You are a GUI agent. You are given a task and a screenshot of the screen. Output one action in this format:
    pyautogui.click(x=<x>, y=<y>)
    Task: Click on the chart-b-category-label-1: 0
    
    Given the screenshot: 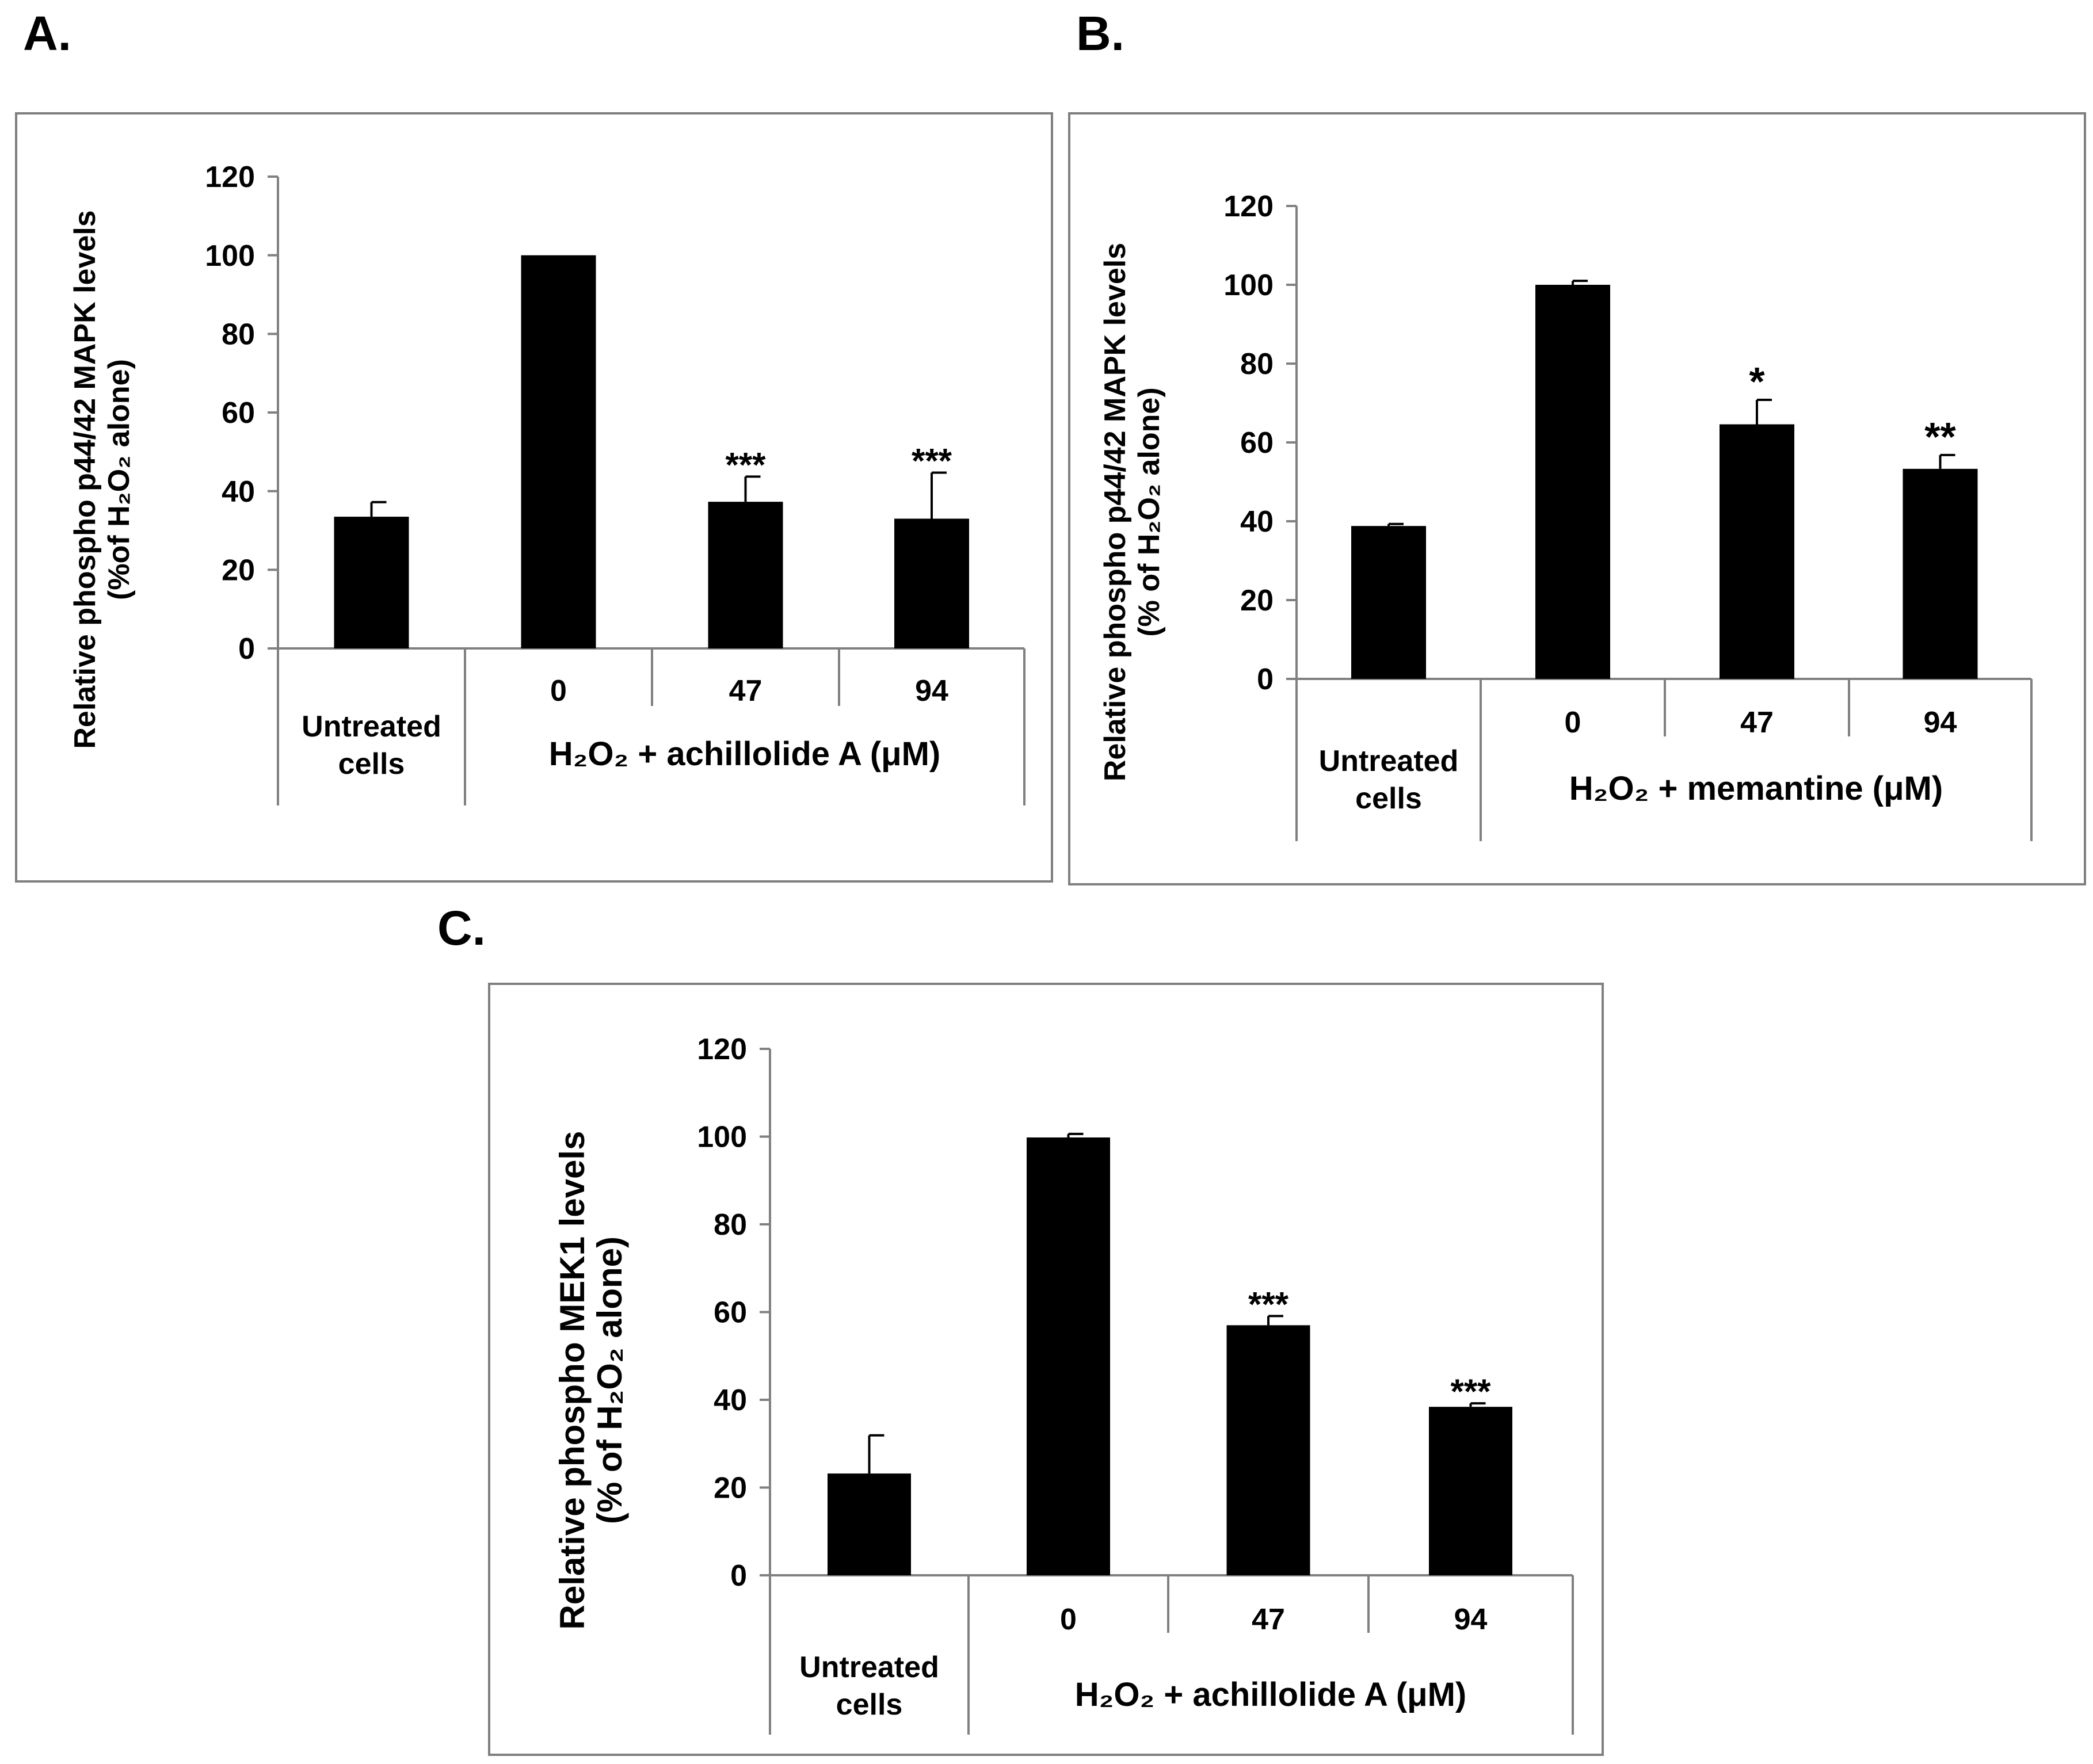 What is the action you would take?
    pyautogui.click(x=1573, y=722)
    